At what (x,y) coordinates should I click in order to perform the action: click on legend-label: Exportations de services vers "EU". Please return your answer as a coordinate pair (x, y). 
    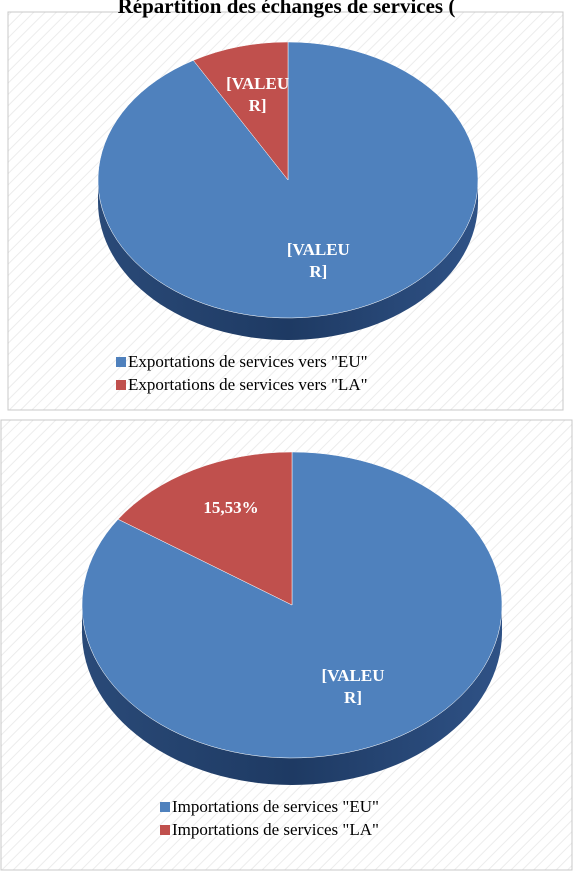
    Looking at the image, I should click on (248, 361).